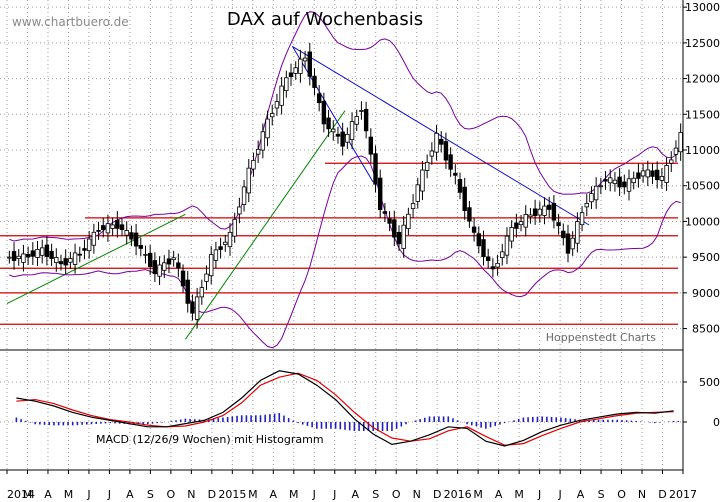 The height and width of the screenshot is (502, 723). Describe the element at coordinates (171, 494) in the screenshot. I see `x-tick-label: O` at that location.